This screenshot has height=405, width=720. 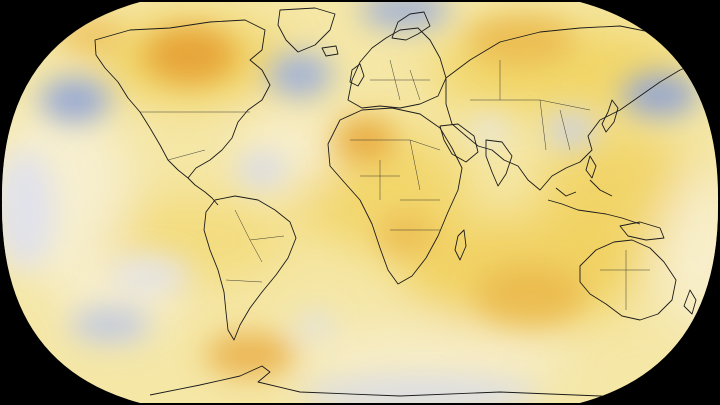 I want to click on philippines-outline, so click(x=591, y=167).